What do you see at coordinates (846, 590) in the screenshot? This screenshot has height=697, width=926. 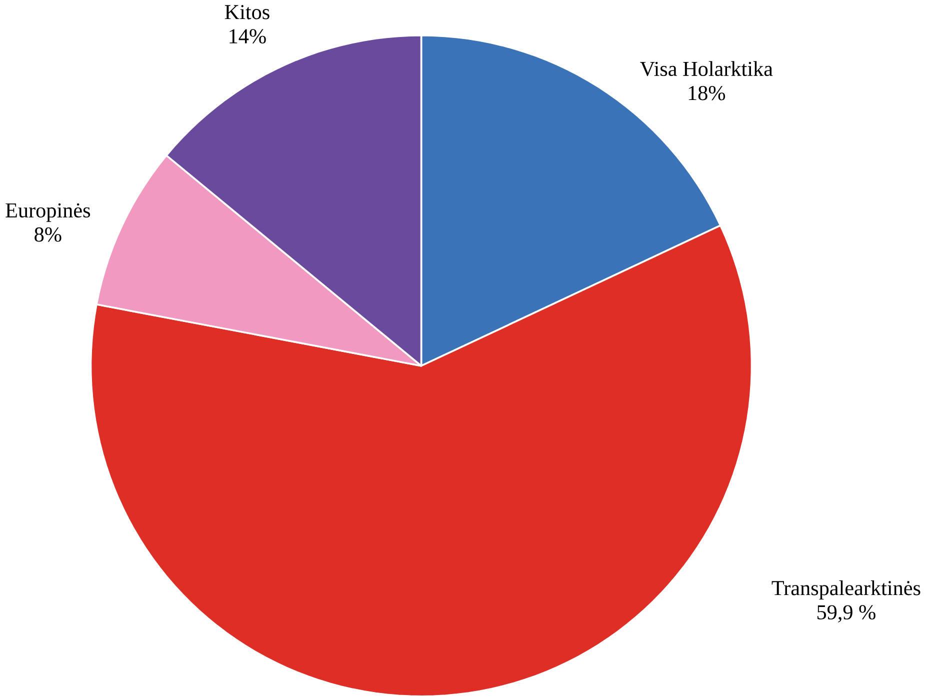 I see `slice-label: Transpalearktinės` at bounding box center [846, 590].